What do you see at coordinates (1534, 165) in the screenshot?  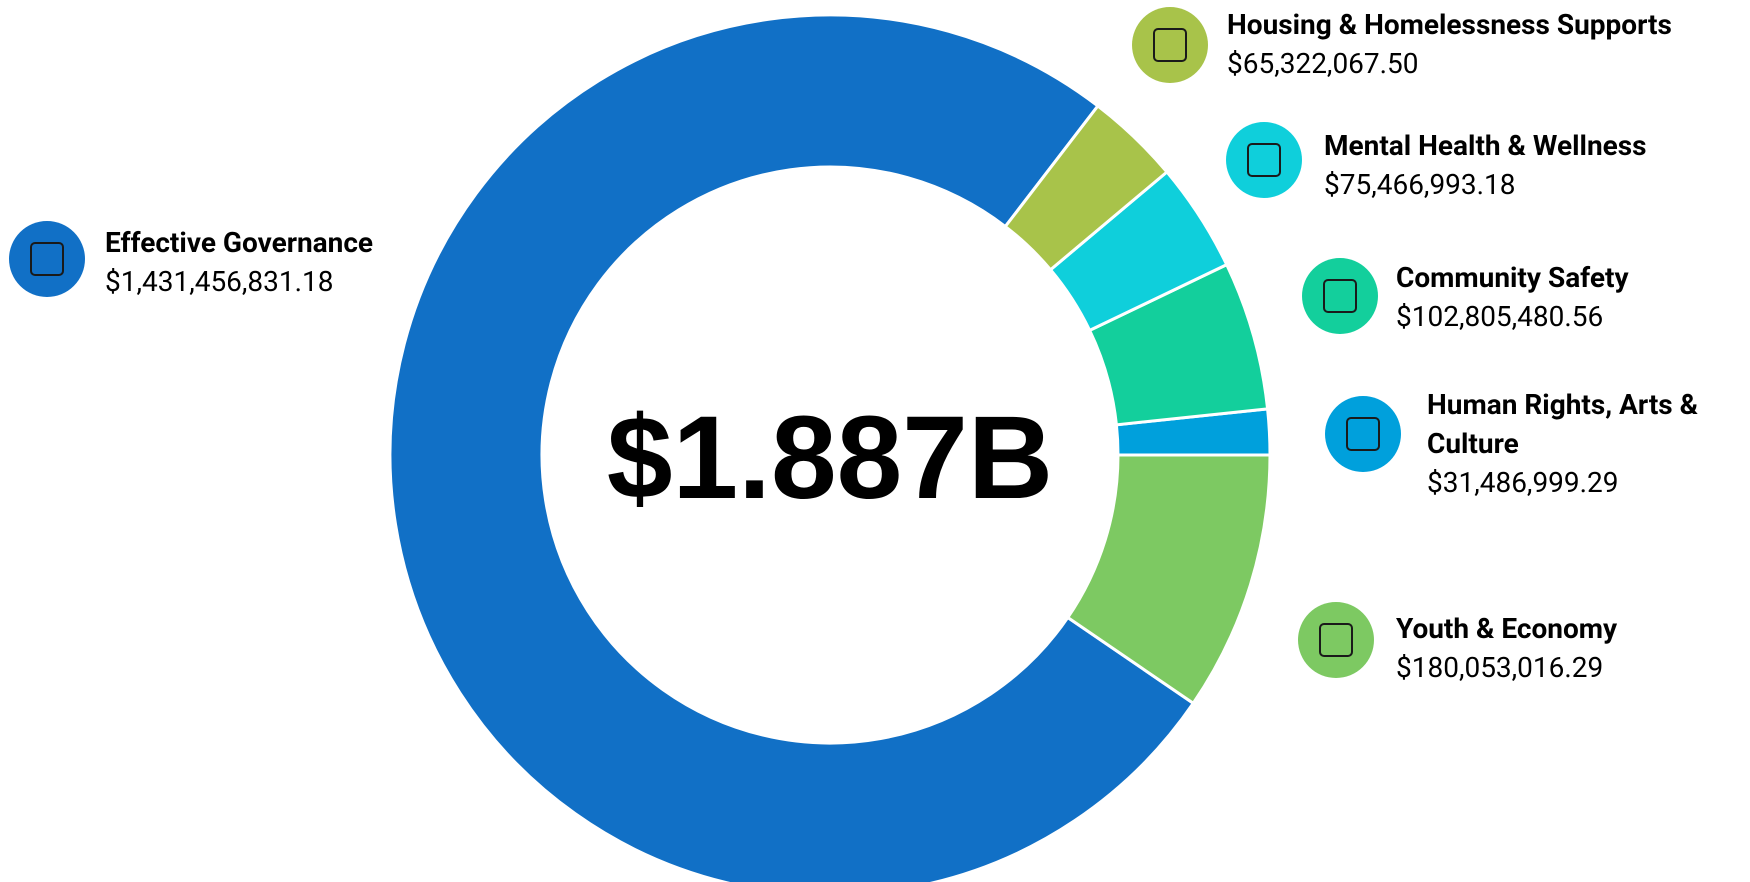 I see `category-label: Mental Health & Wellness $75,466,993.18` at bounding box center [1534, 165].